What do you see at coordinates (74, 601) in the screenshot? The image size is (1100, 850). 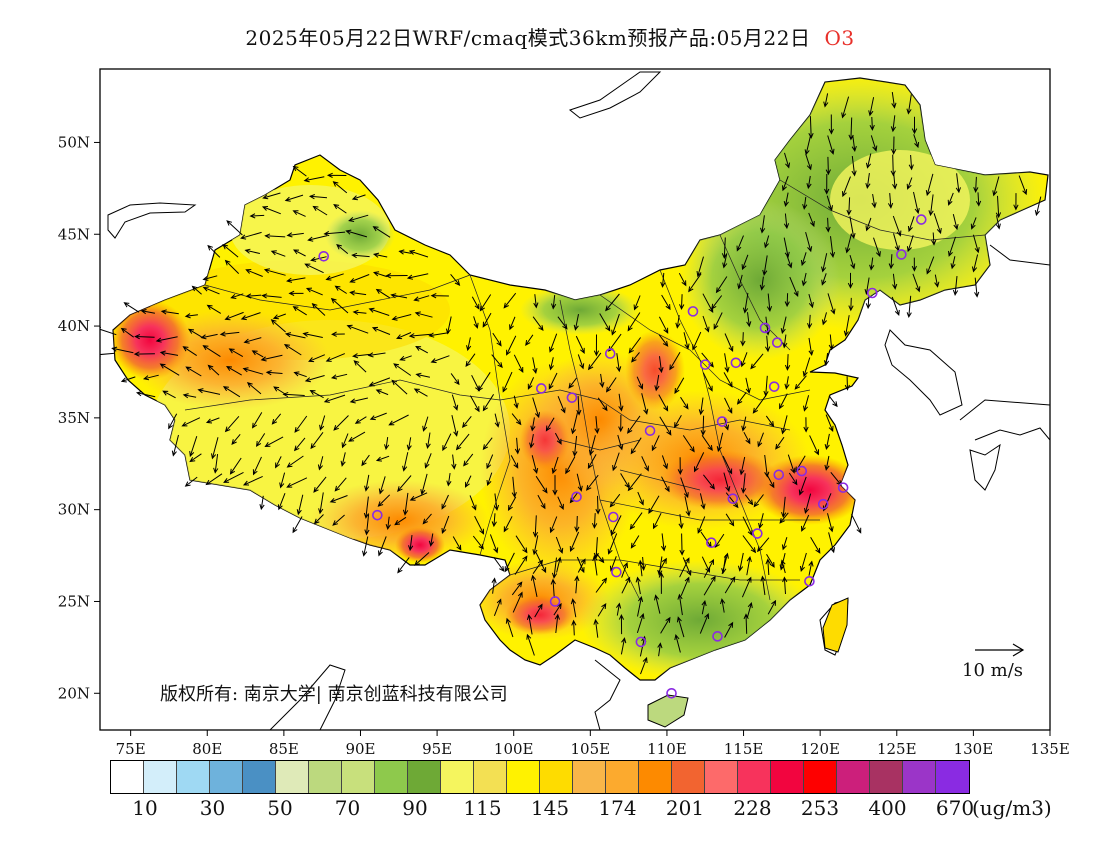 I see `latitude-tick-label: 25N` at bounding box center [74, 601].